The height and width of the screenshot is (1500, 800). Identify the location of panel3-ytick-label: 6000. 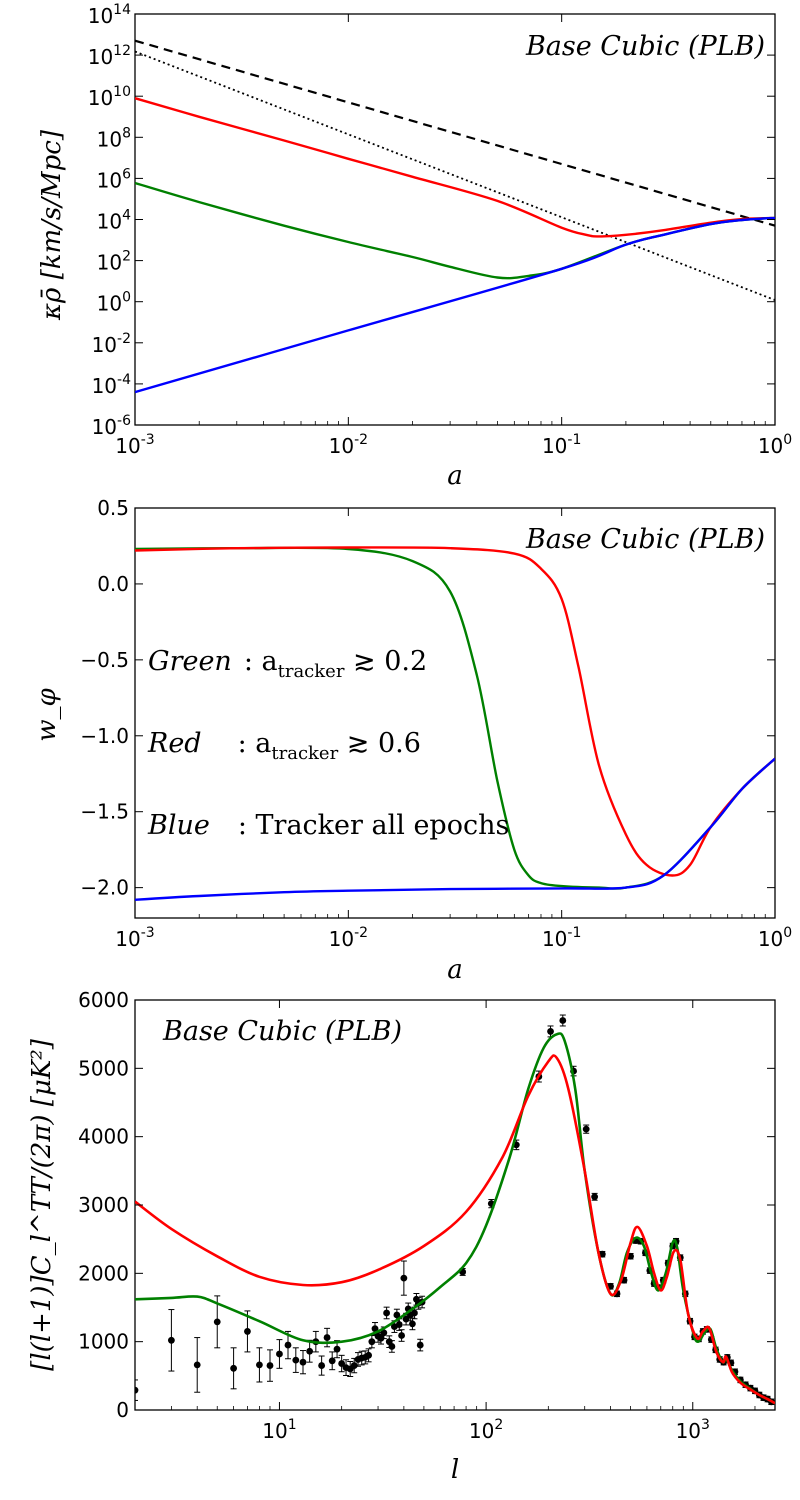
(103, 1000).